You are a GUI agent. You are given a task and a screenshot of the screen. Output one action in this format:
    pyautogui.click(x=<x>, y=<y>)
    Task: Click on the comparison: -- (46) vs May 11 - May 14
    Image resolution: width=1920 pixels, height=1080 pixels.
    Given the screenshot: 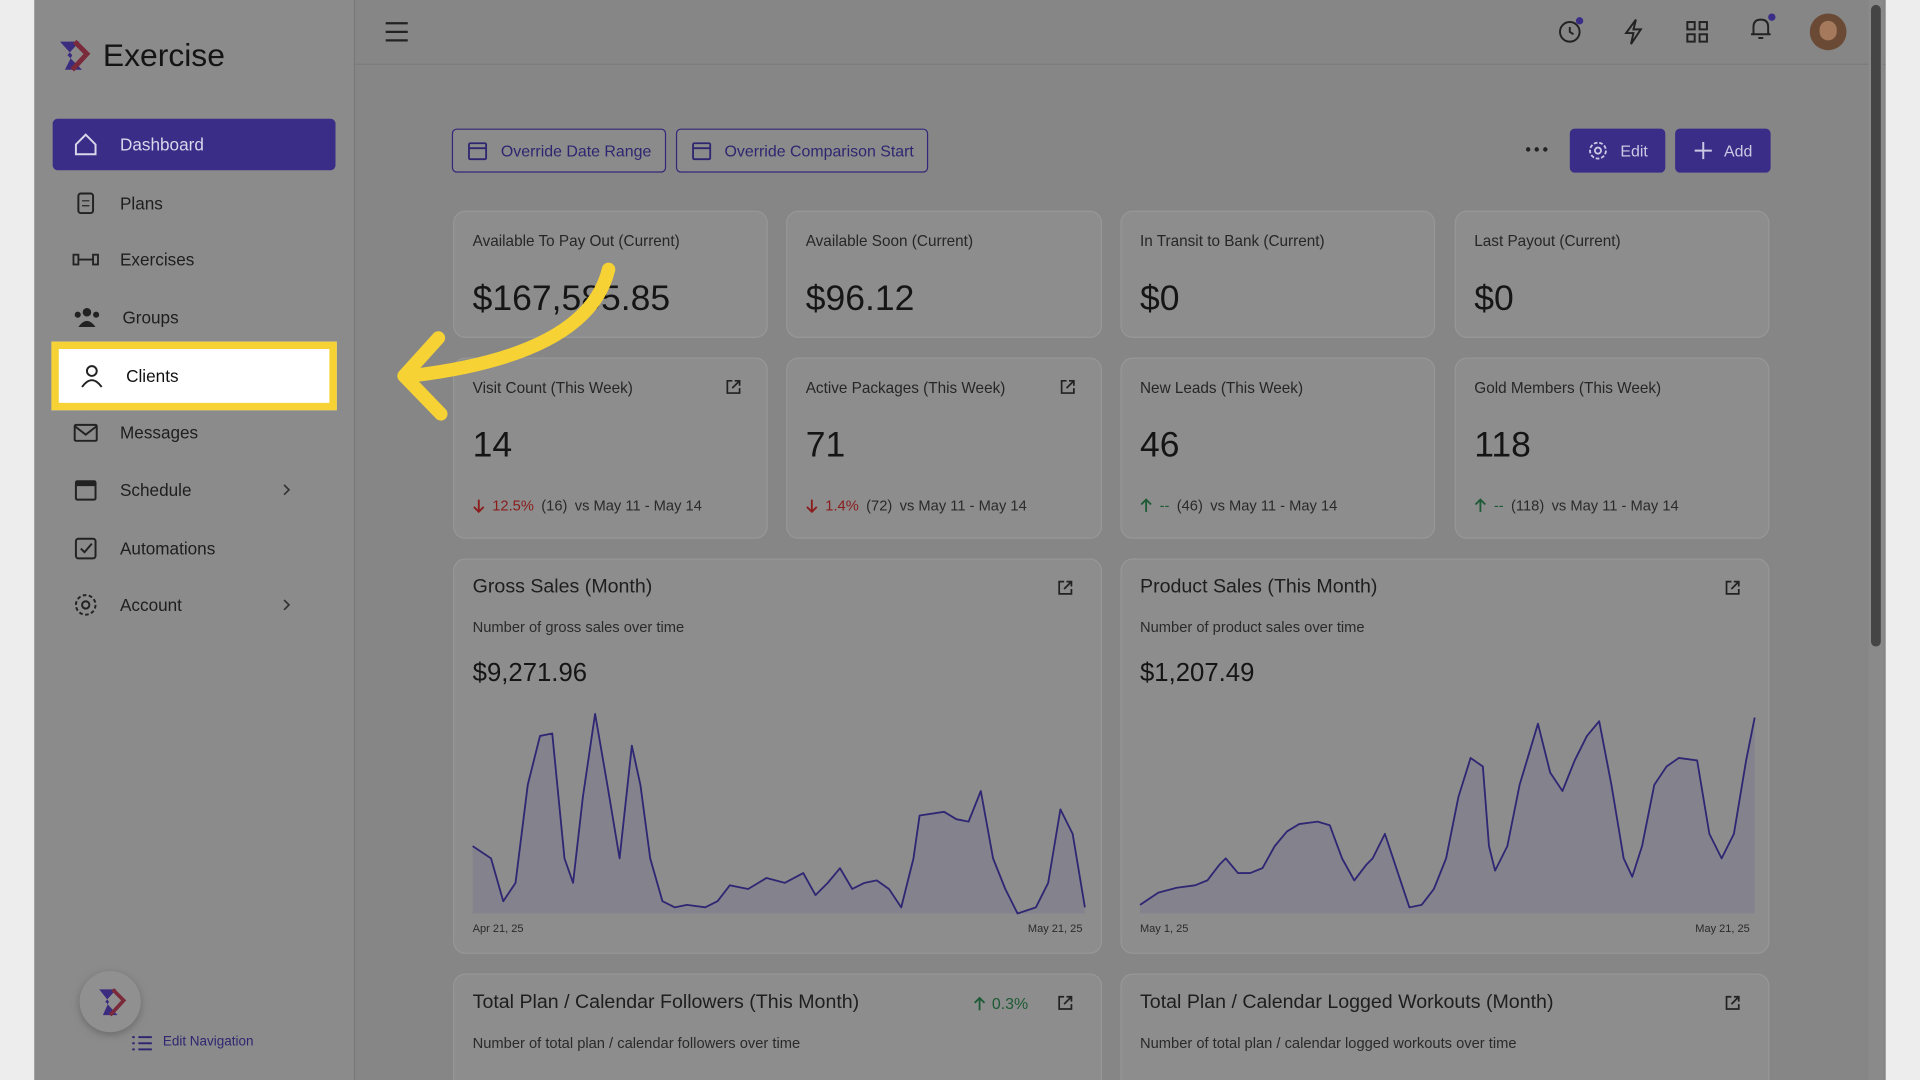 What is the action you would take?
    pyautogui.click(x=1238, y=505)
    